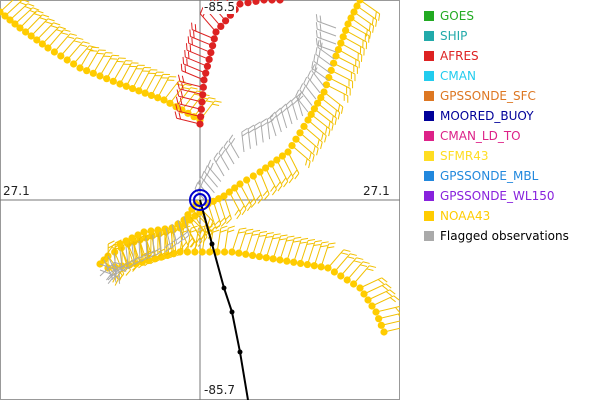 The image size is (600, 400). I want to click on legend-item: SHIP, so click(512, 36).